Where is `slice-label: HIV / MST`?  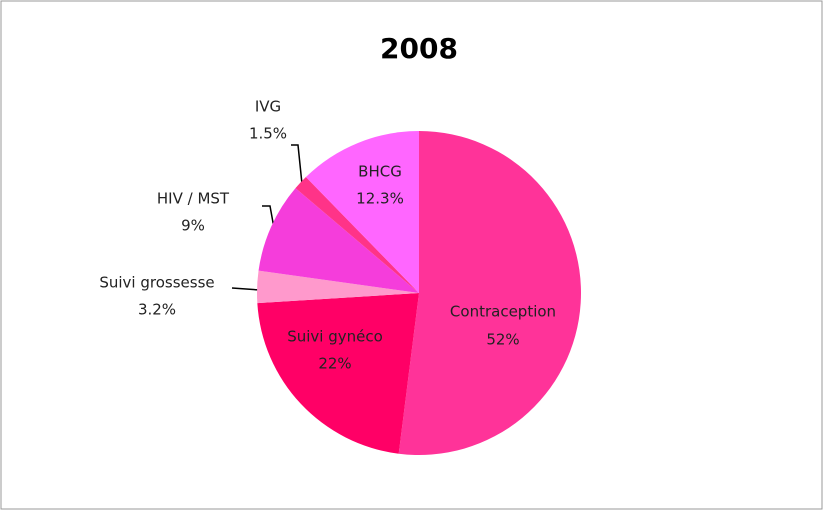 slice-label: HIV / MST is located at coordinates (193, 199).